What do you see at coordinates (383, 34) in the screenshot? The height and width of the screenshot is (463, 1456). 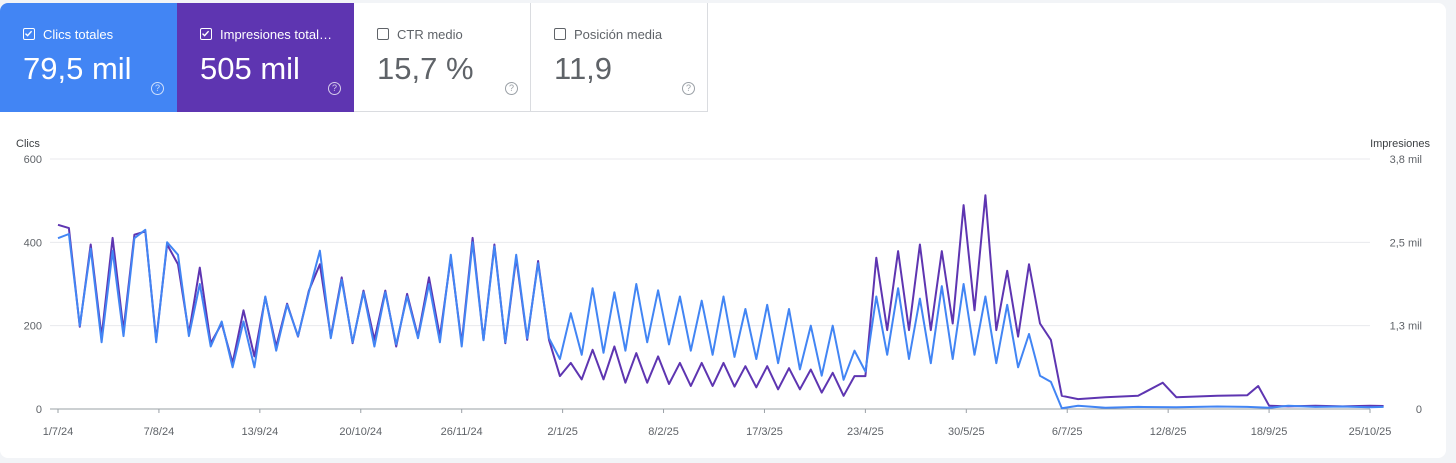 I see `ctr-checkbox-icon` at bounding box center [383, 34].